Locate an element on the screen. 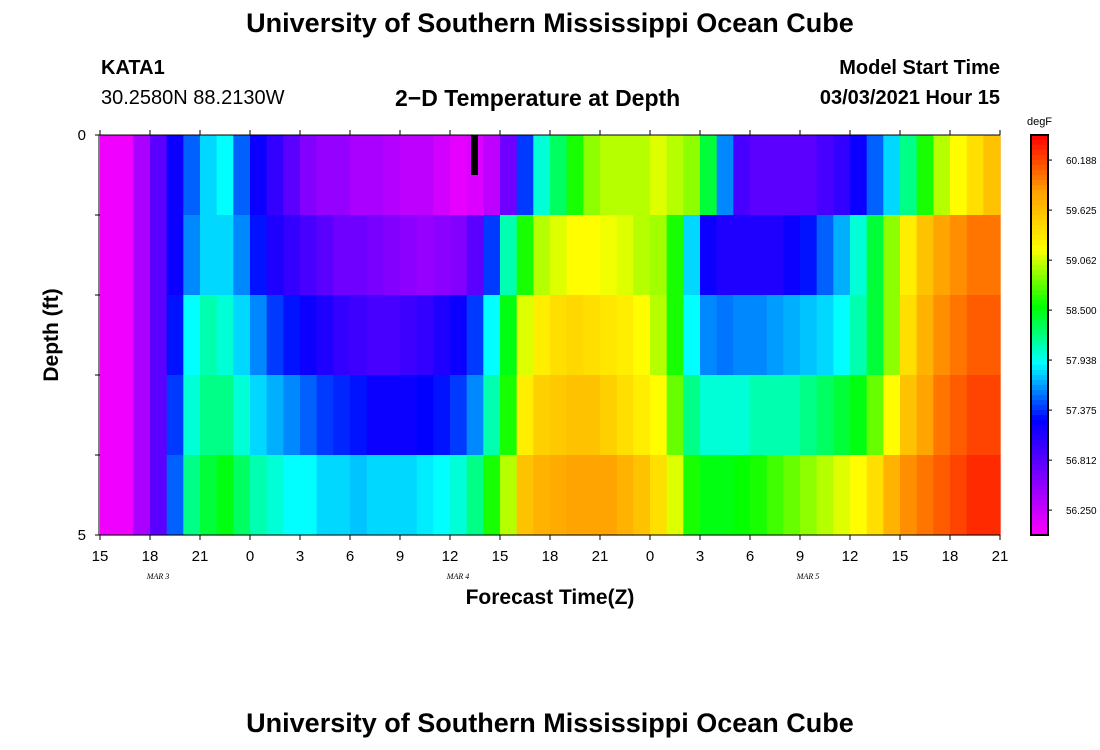 The height and width of the screenshot is (750, 1100). model-start-label: Model Start Time is located at coordinates (919, 68).